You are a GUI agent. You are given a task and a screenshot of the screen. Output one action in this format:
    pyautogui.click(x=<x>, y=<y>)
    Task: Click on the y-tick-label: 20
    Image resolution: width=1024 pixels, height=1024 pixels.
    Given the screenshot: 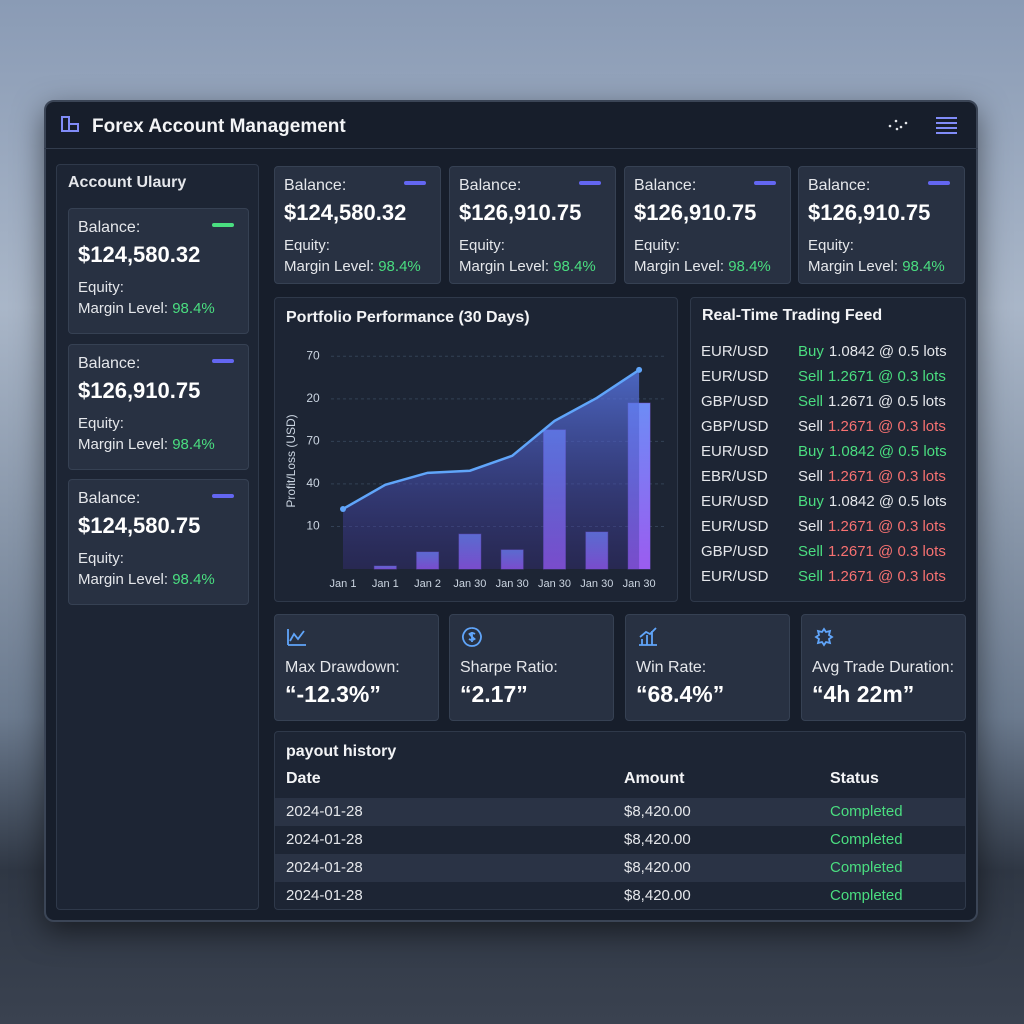 What is the action you would take?
    pyautogui.click(x=313, y=398)
    